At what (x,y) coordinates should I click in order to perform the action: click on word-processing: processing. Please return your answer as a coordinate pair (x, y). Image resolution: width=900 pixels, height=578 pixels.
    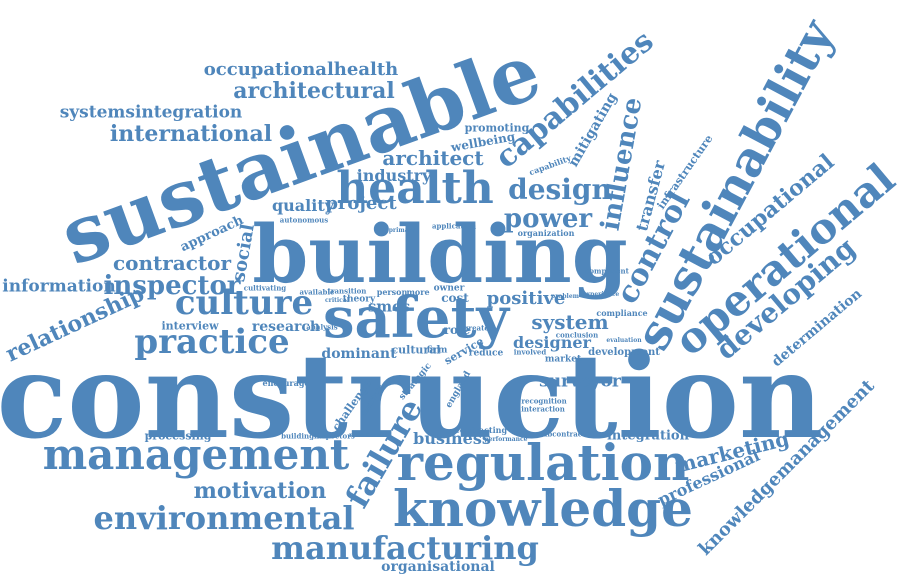
    Looking at the image, I should click on (178, 436).